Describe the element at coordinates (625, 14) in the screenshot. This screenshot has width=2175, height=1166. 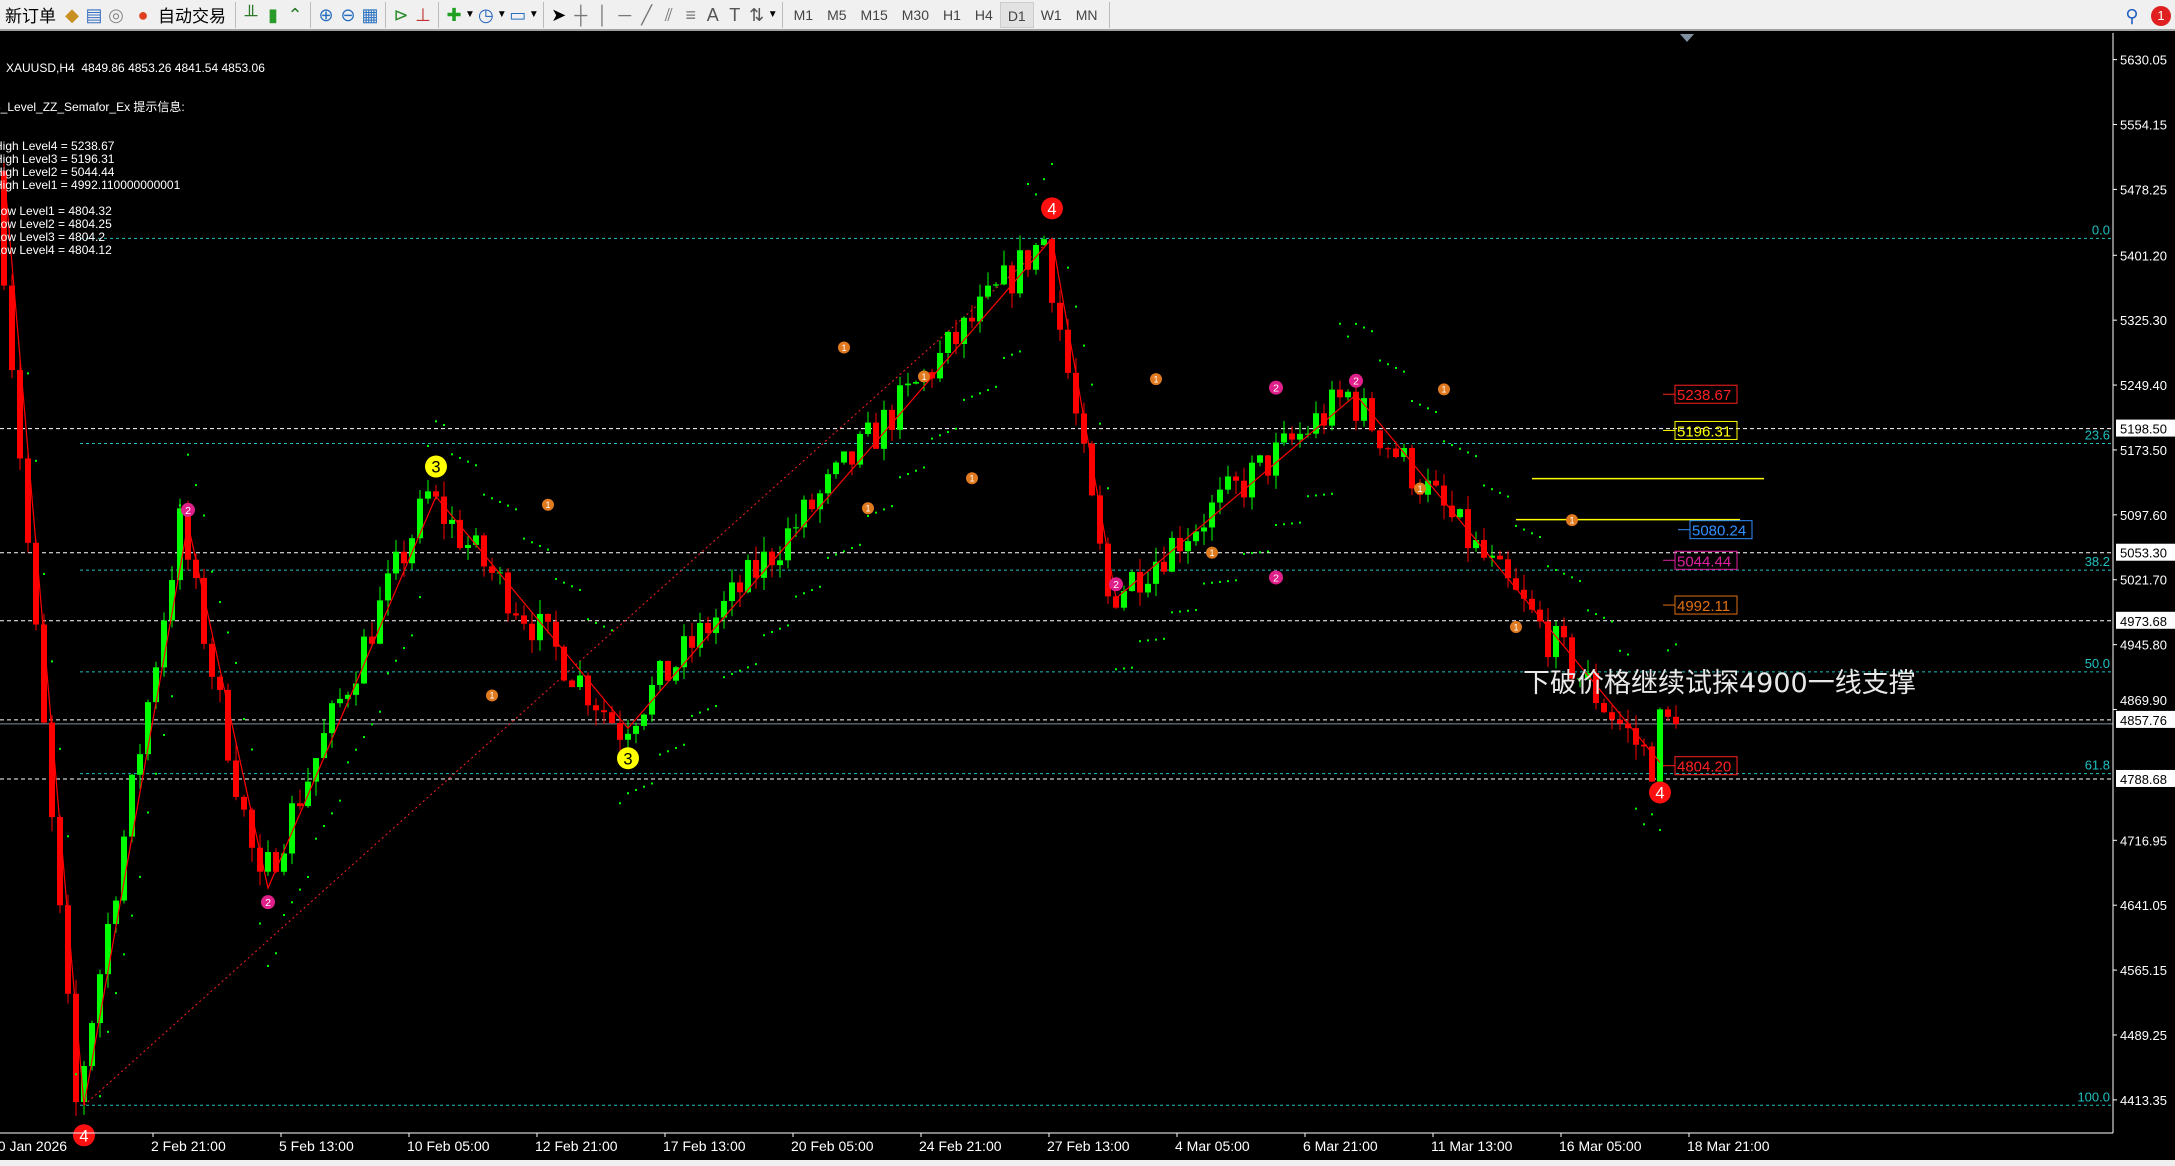
I see `horizontal-line-icon: ─` at that location.